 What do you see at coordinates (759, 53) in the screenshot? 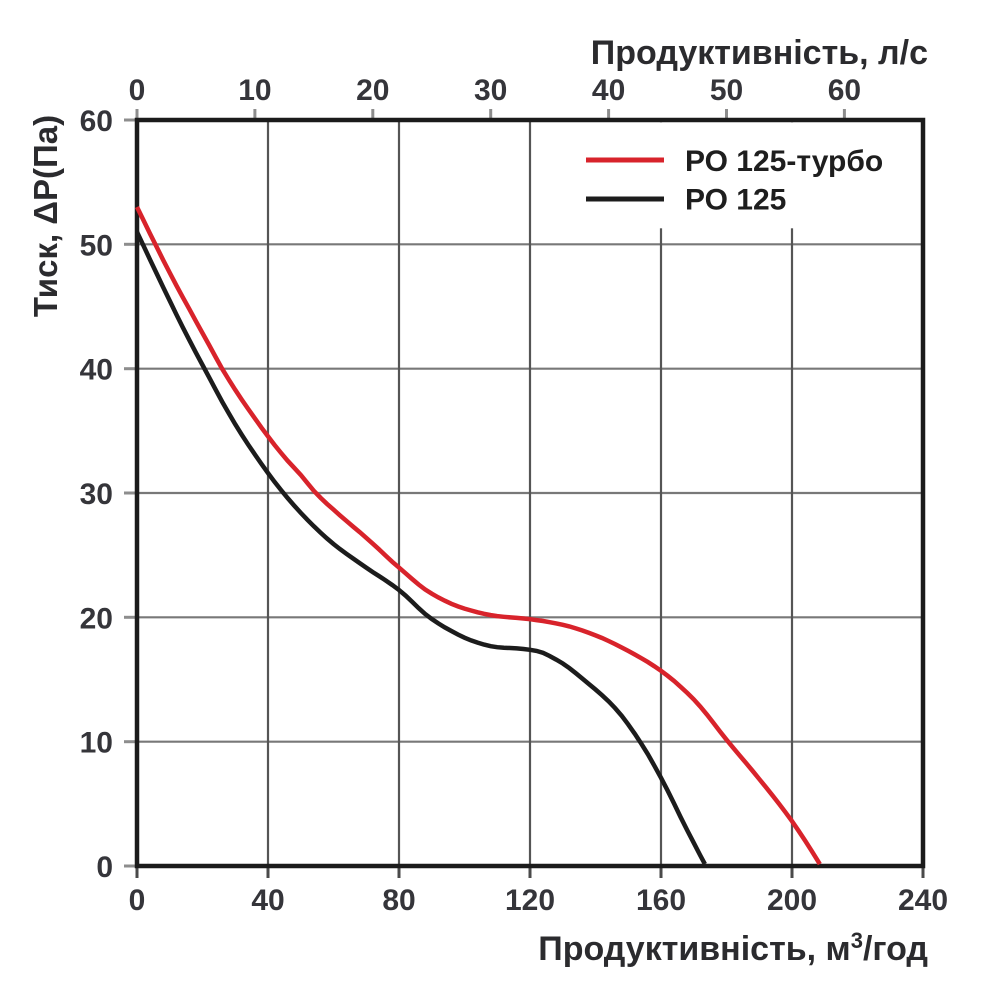
I see `svg-text: Продуктивність, л/с` at bounding box center [759, 53].